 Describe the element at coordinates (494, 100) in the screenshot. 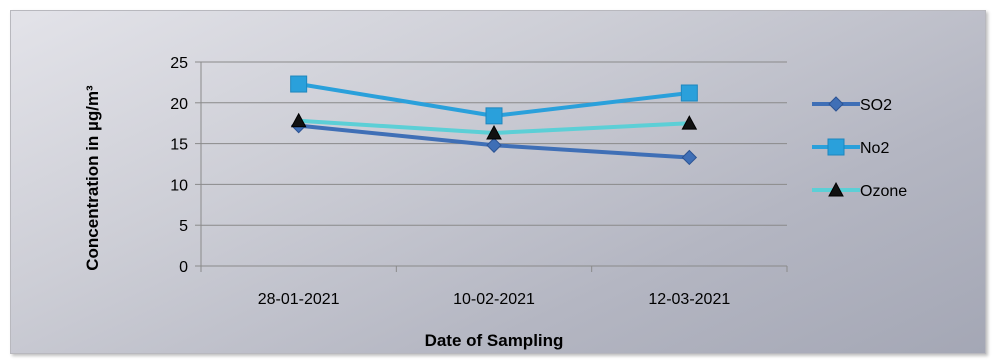

I see `series-no2` at that location.